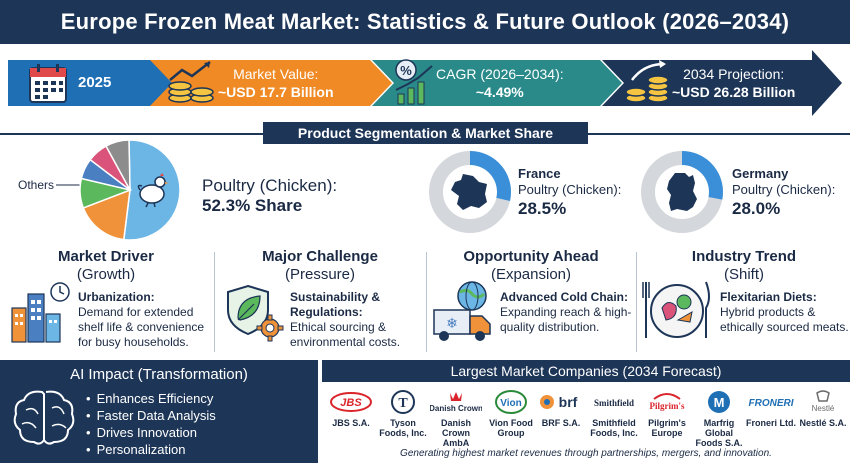 This screenshot has width=850, height=463. Describe the element at coordinates (531, 274) in the screenshot. I see `card-subtitle: (Expansion)` at that location.